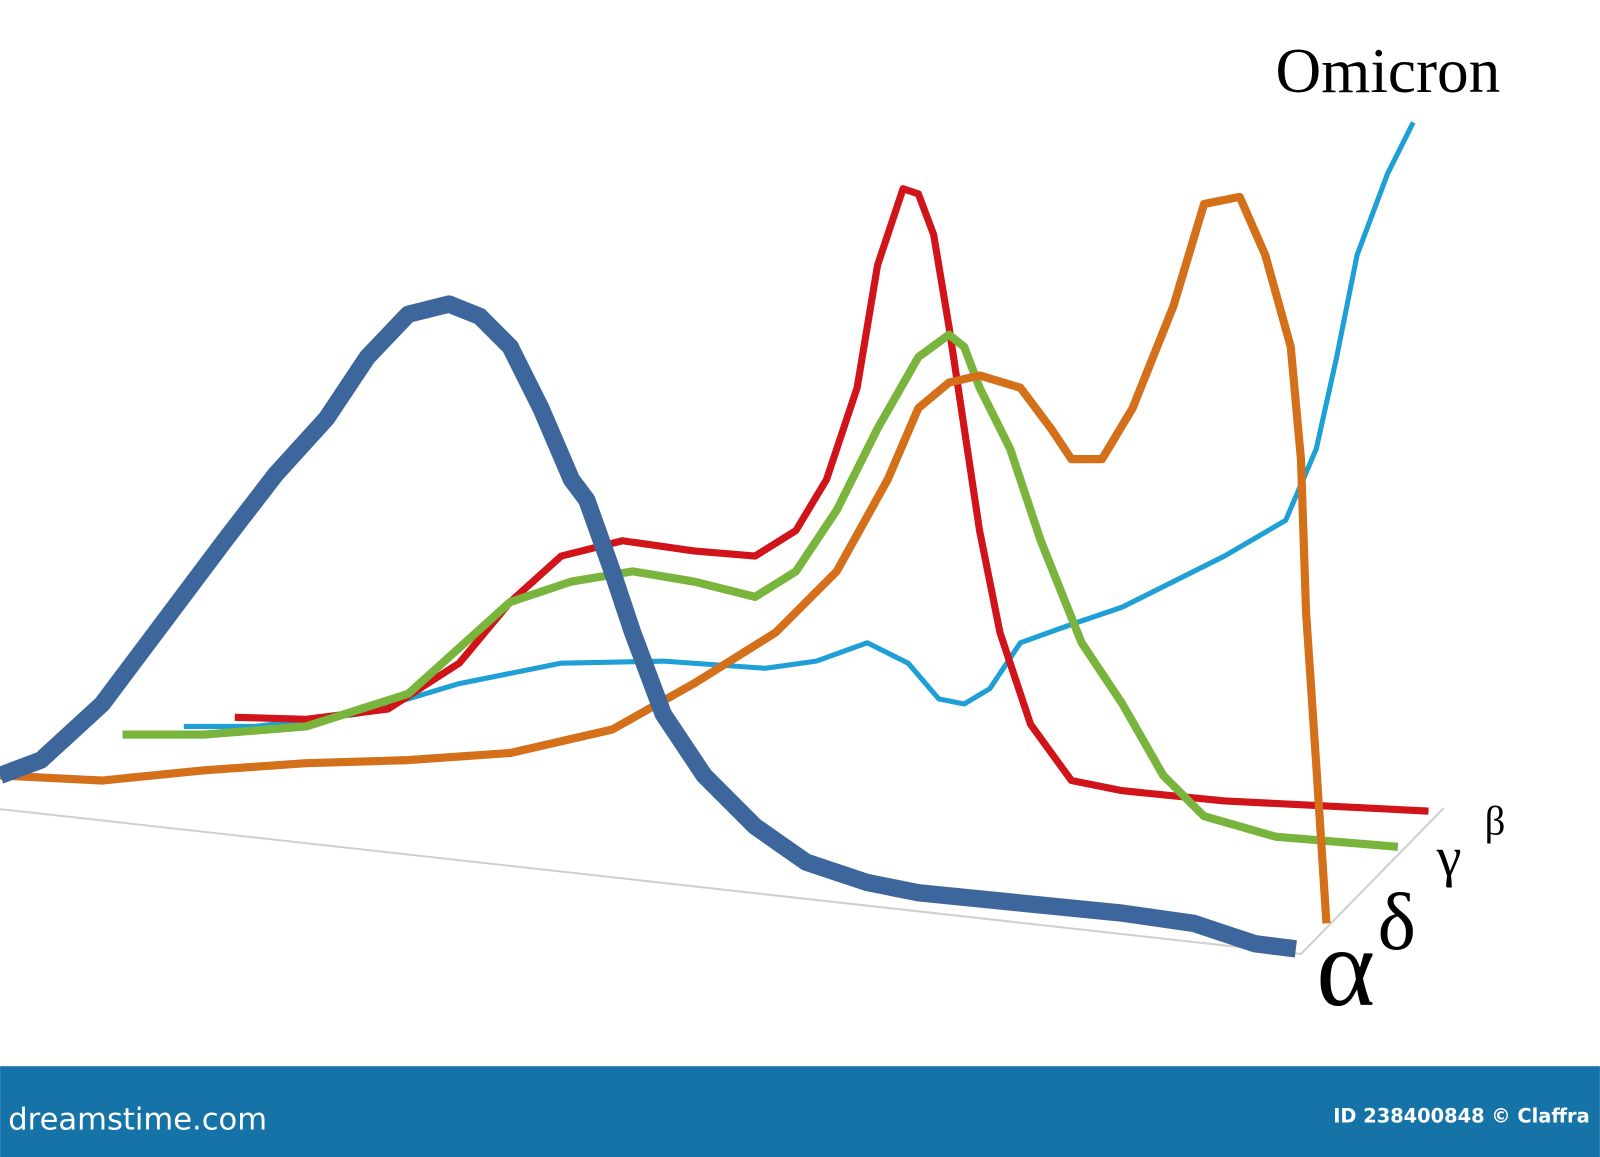 The image size is (1600, 1157). I want to click on footer-brand: dreamstime.com, so click(137, 1119).